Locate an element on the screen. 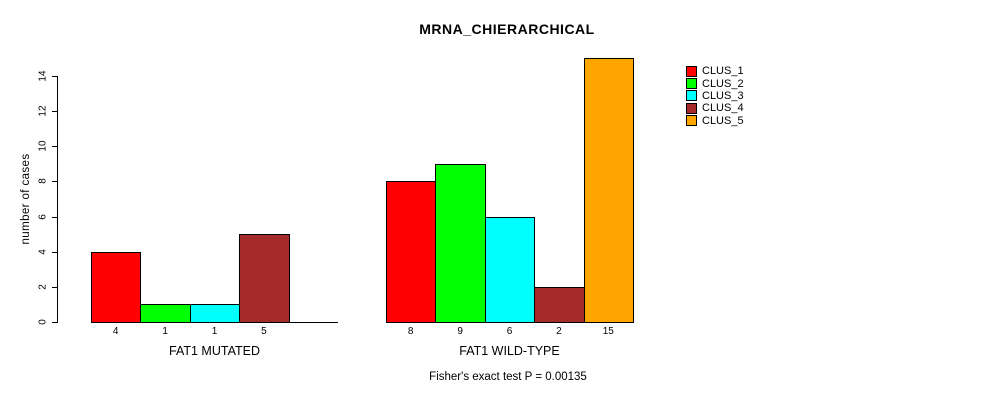 This screenshot has height=400, width=990. fisher-test-annotation: Fisher's exact test P = 0.00135 is located at coordinates (508, 377).